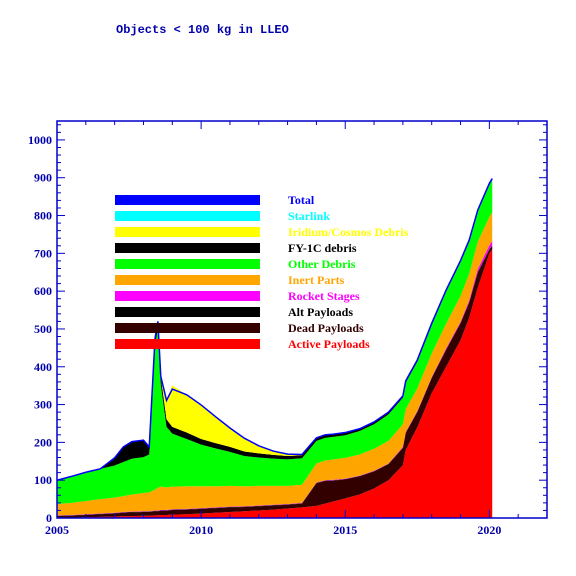 The width and height of the screenshot is (576, 576). I want to click on legend-swatch-rocket-stages, so click(187, 296).